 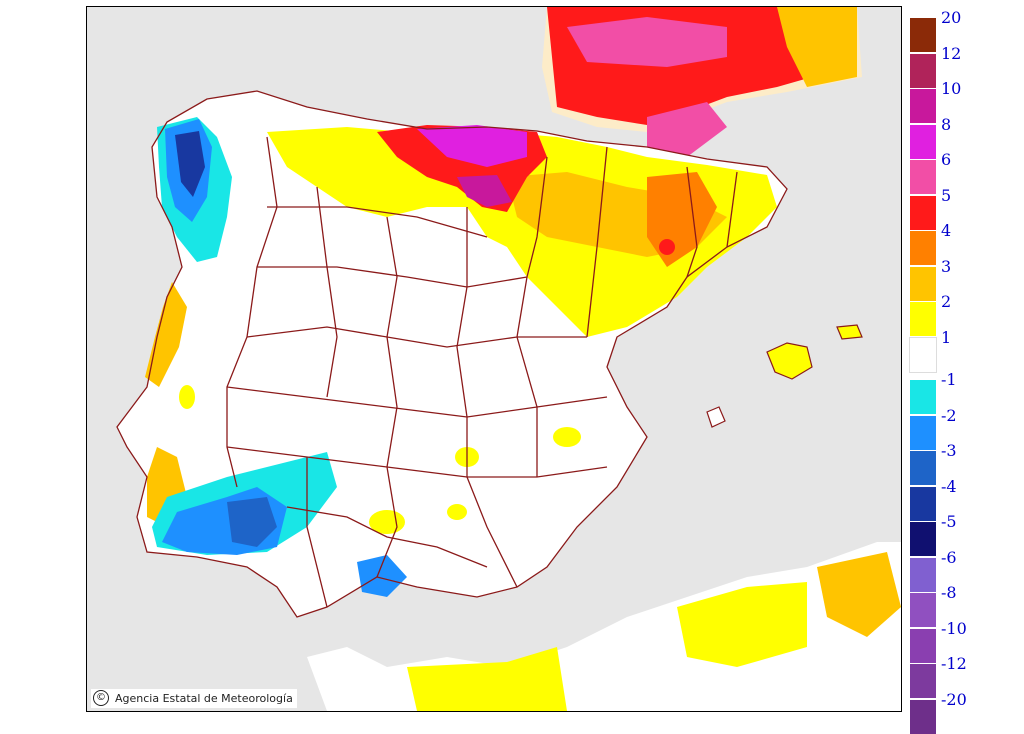 I want to click on africa-anomaly-orange, so click(x=859, y=594).